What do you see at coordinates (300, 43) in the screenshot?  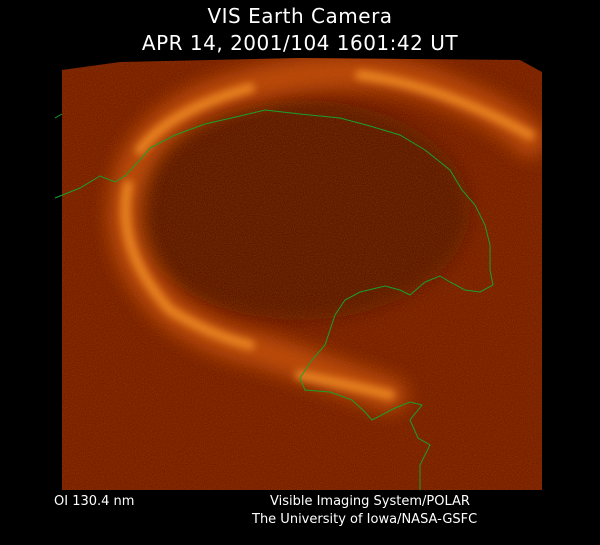 I see `image-timestamp: APR 14, 2001/104 1601:42 UT` at bounding box center [300, 43].